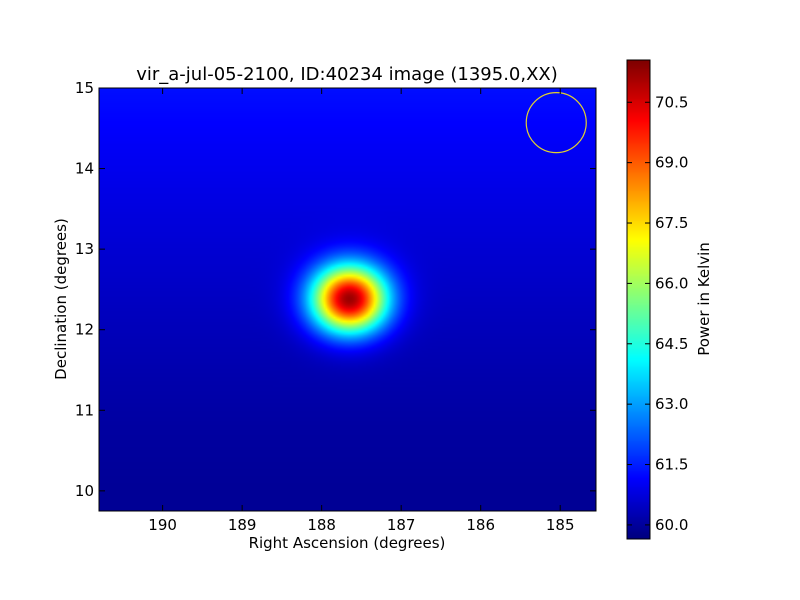  Describe the element at coordinates (321, 525) in the screenshot. I see `x-tick-label: 188` at that location.